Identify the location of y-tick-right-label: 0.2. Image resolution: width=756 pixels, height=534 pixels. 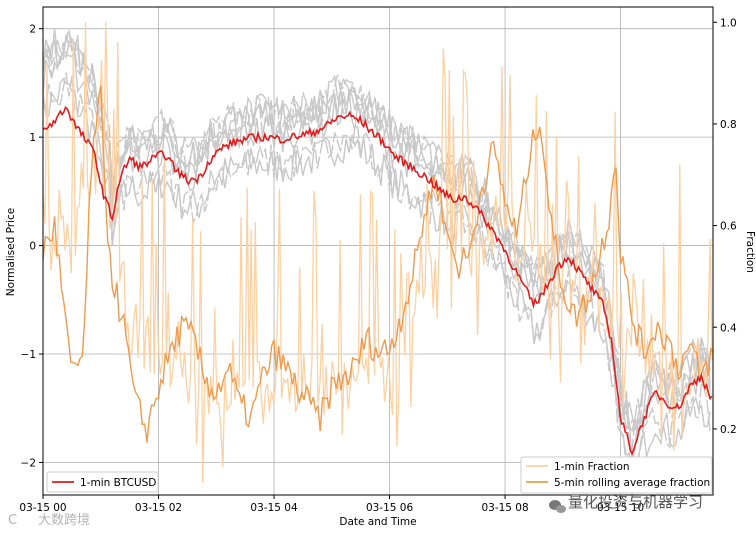
(728, 430).